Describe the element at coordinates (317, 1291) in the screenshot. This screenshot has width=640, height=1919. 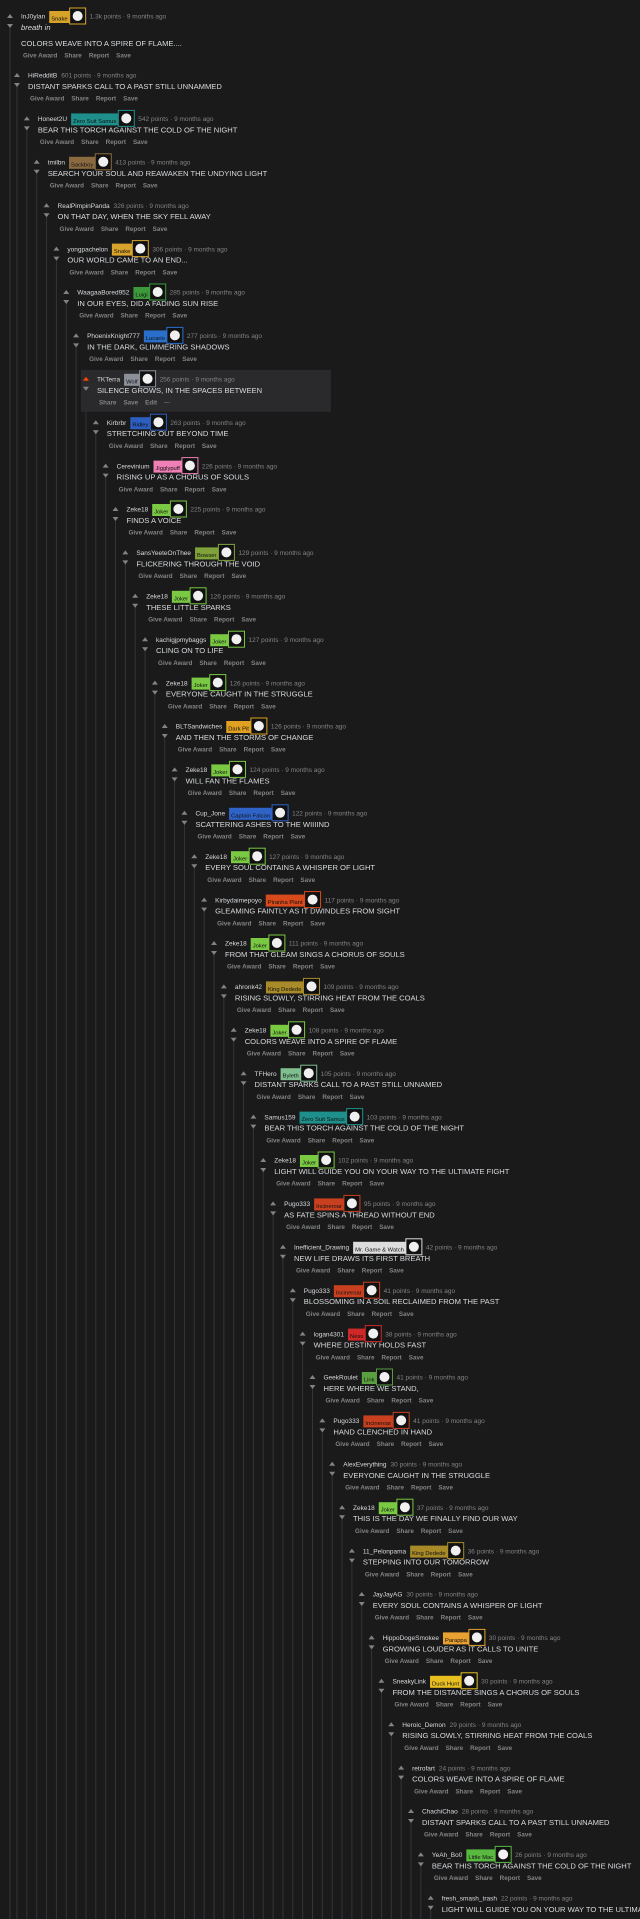
I see `author: Pugo333` at that location.